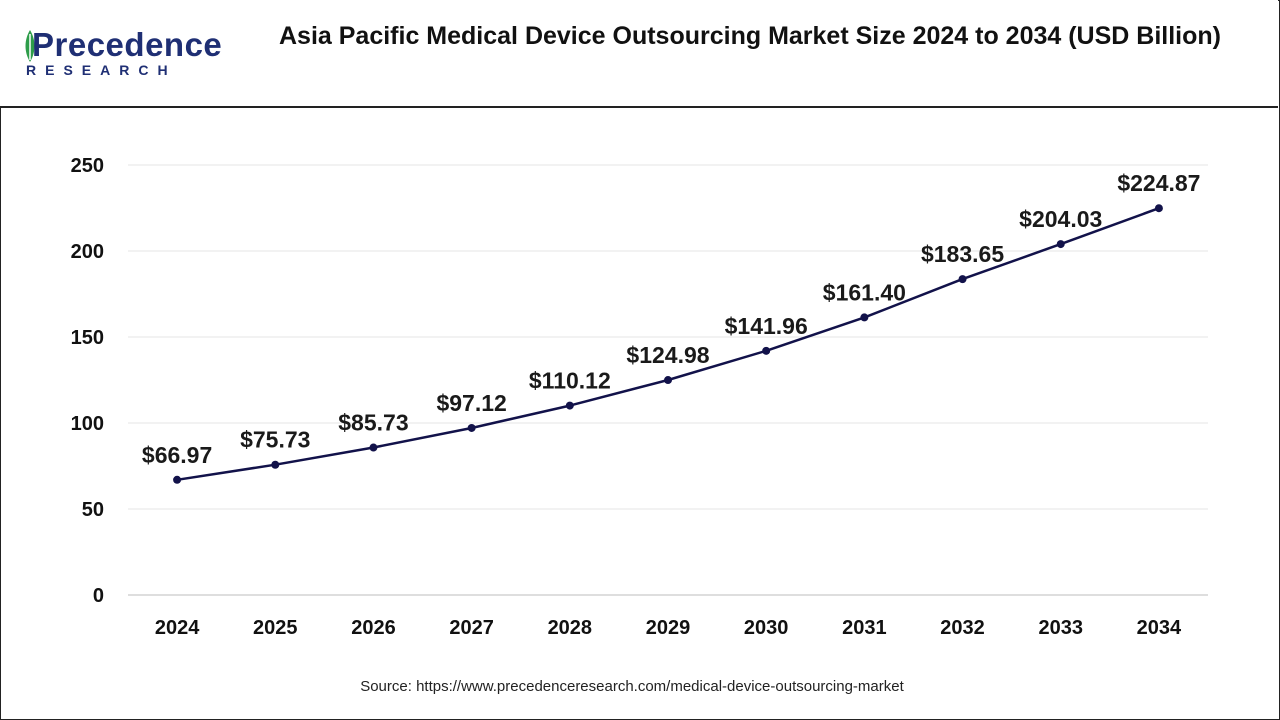 The height and width of the screenshot is (720, 1280). Describe the element at coordinates (373, 423) in the screenshot. I see `data-label: $85.73` at that location.